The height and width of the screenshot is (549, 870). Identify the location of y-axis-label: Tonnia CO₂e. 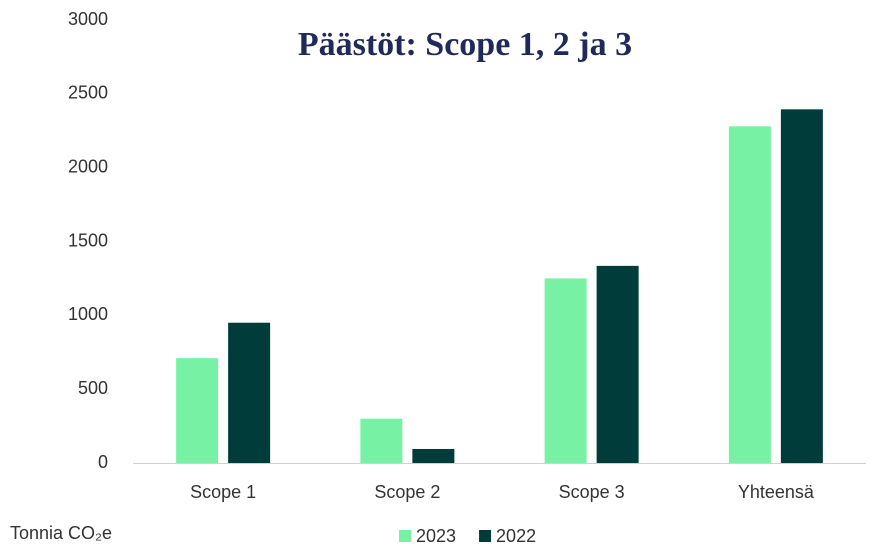
(61, 533).